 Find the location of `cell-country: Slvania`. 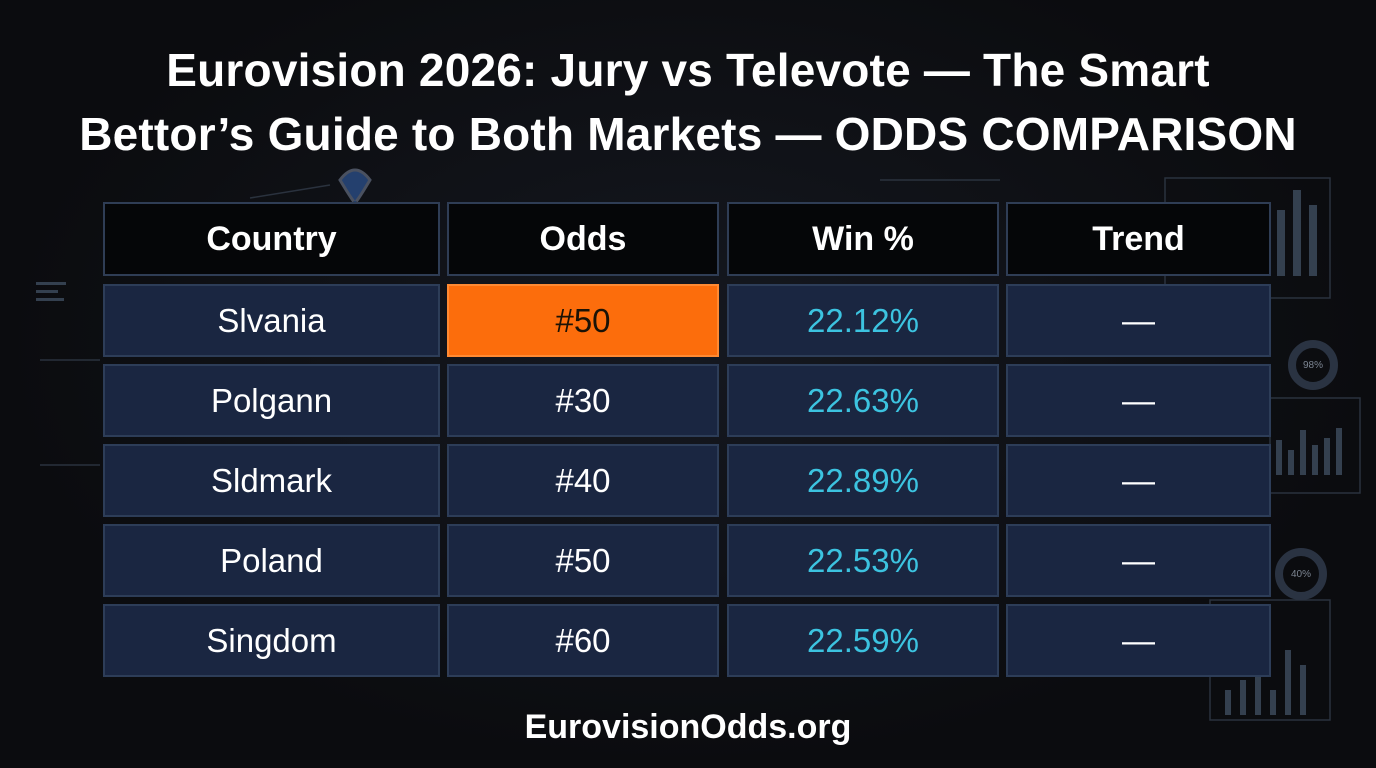

cell-country: Slvania is located at coordinates (271, 320).